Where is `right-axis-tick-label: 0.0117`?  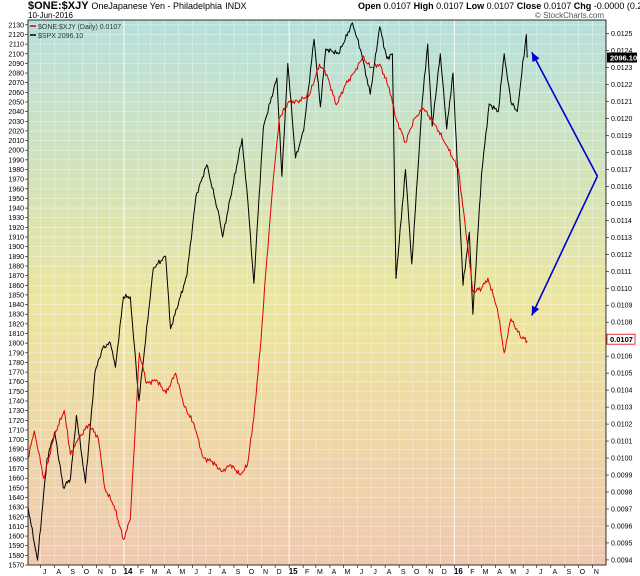
right-axis-tick-label: 0.0117 is located at coordinates (621, 170).